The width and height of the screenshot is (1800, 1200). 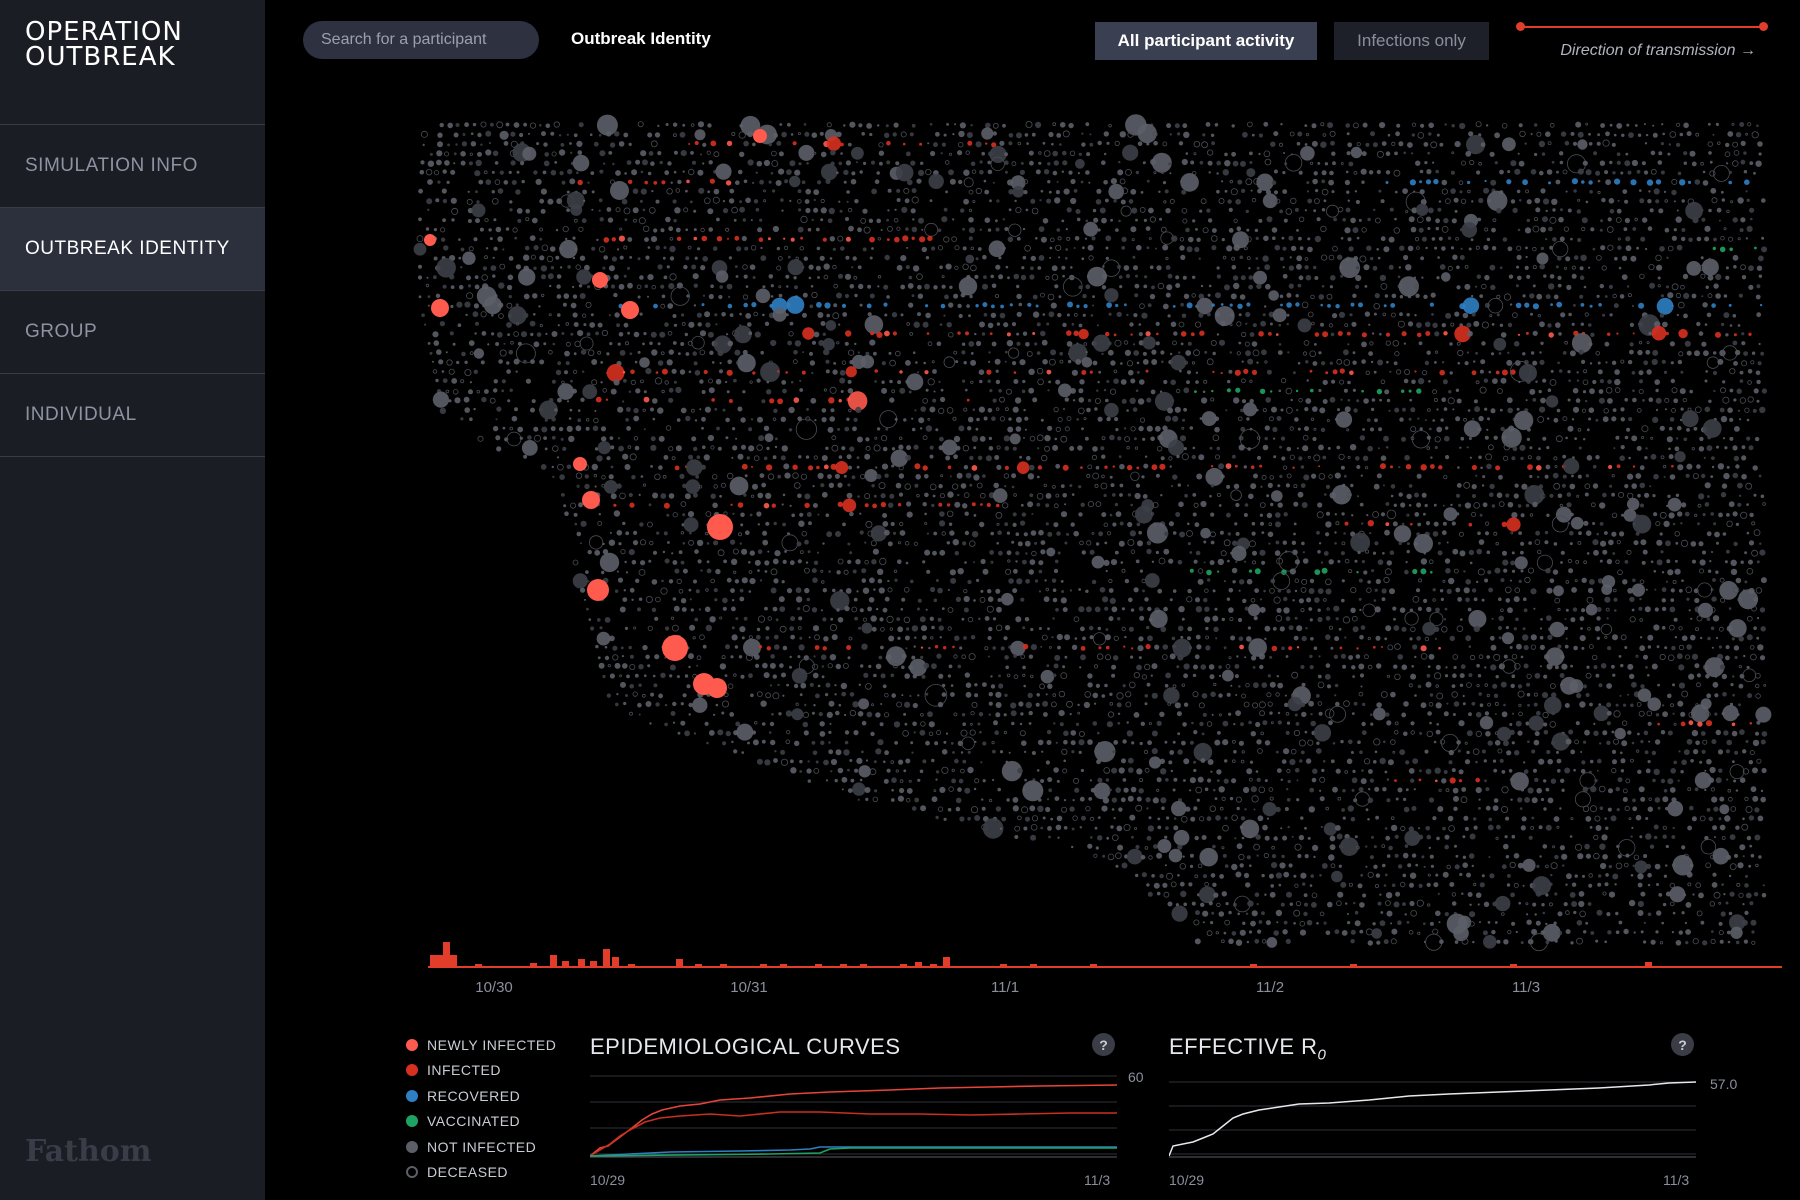 I want to click on sidebar-item-group: GROUP, so click(x=132, y=332).